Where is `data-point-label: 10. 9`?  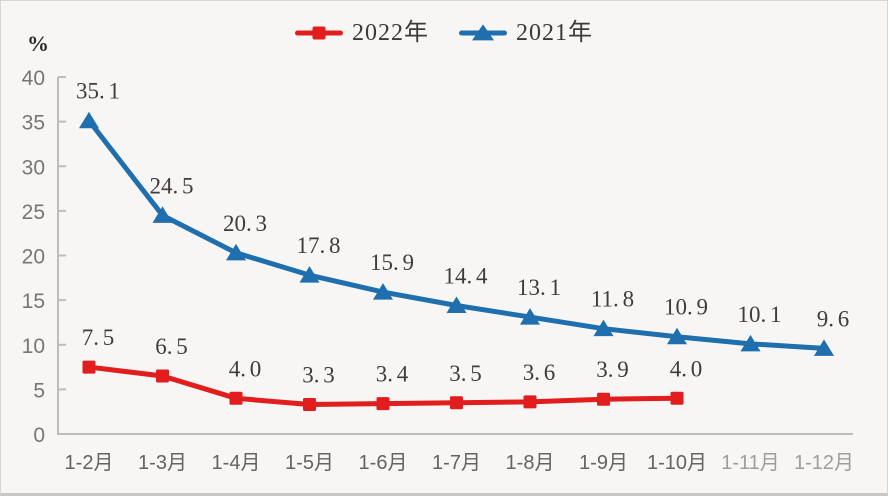
data-point-label: 10. 9 is located at coordinates (686, 307).